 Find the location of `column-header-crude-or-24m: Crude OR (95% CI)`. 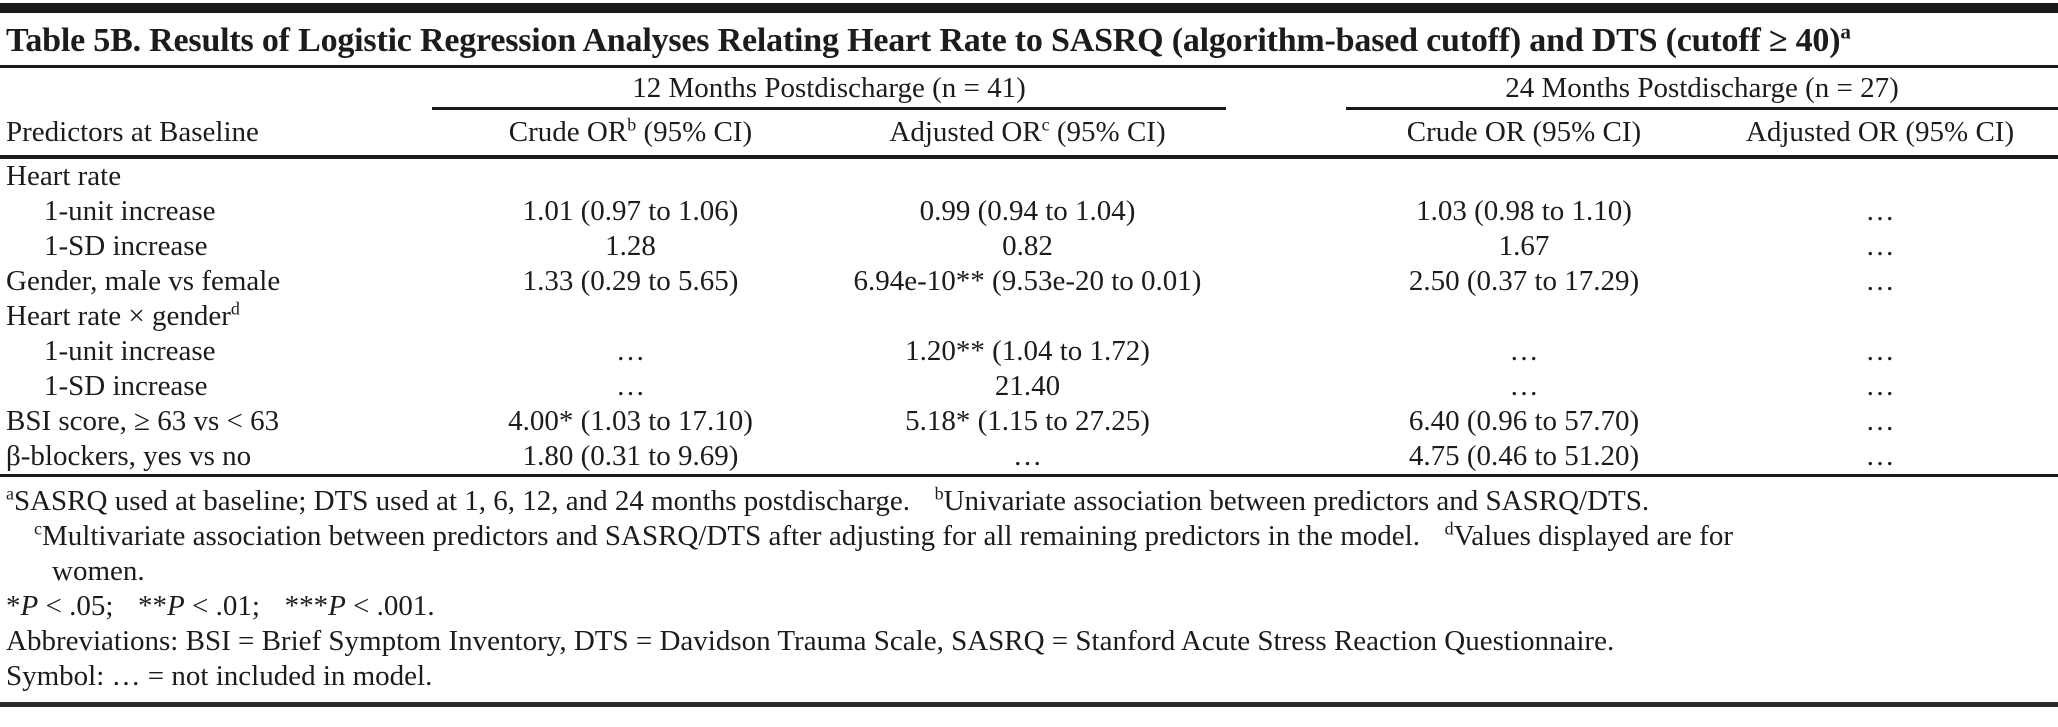

column-header-crude-or-24m: Crude OR (95% CI) is located at coordinates (1524, 133).